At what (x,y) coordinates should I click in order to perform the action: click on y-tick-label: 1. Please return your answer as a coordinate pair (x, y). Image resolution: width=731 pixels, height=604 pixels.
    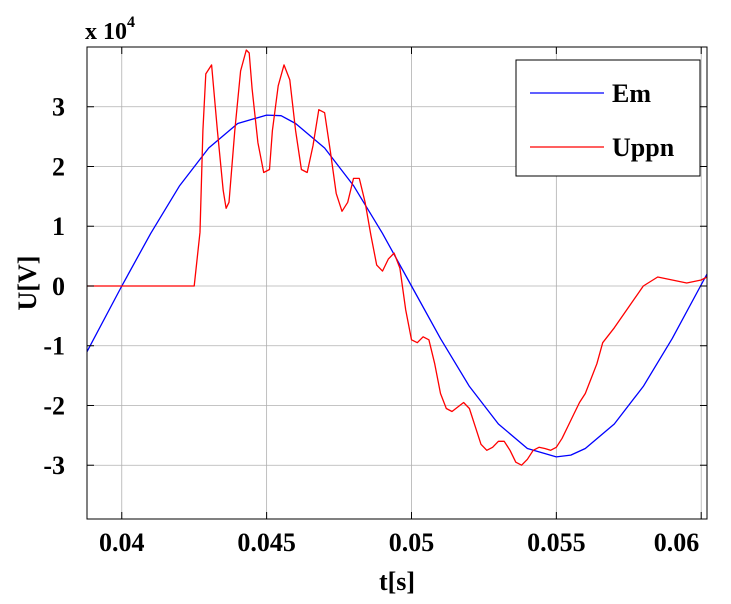
    Looking at the image, I should click on (58, 226).